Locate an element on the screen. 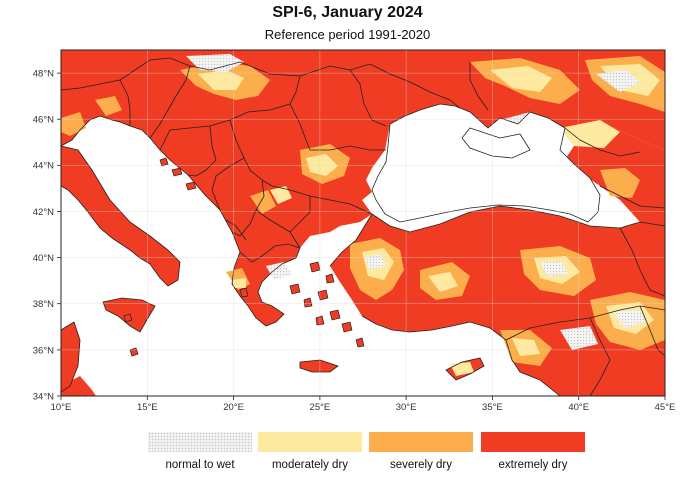  legend-item-moderately-dry: moderately dry is located at coordinates (310, 451).